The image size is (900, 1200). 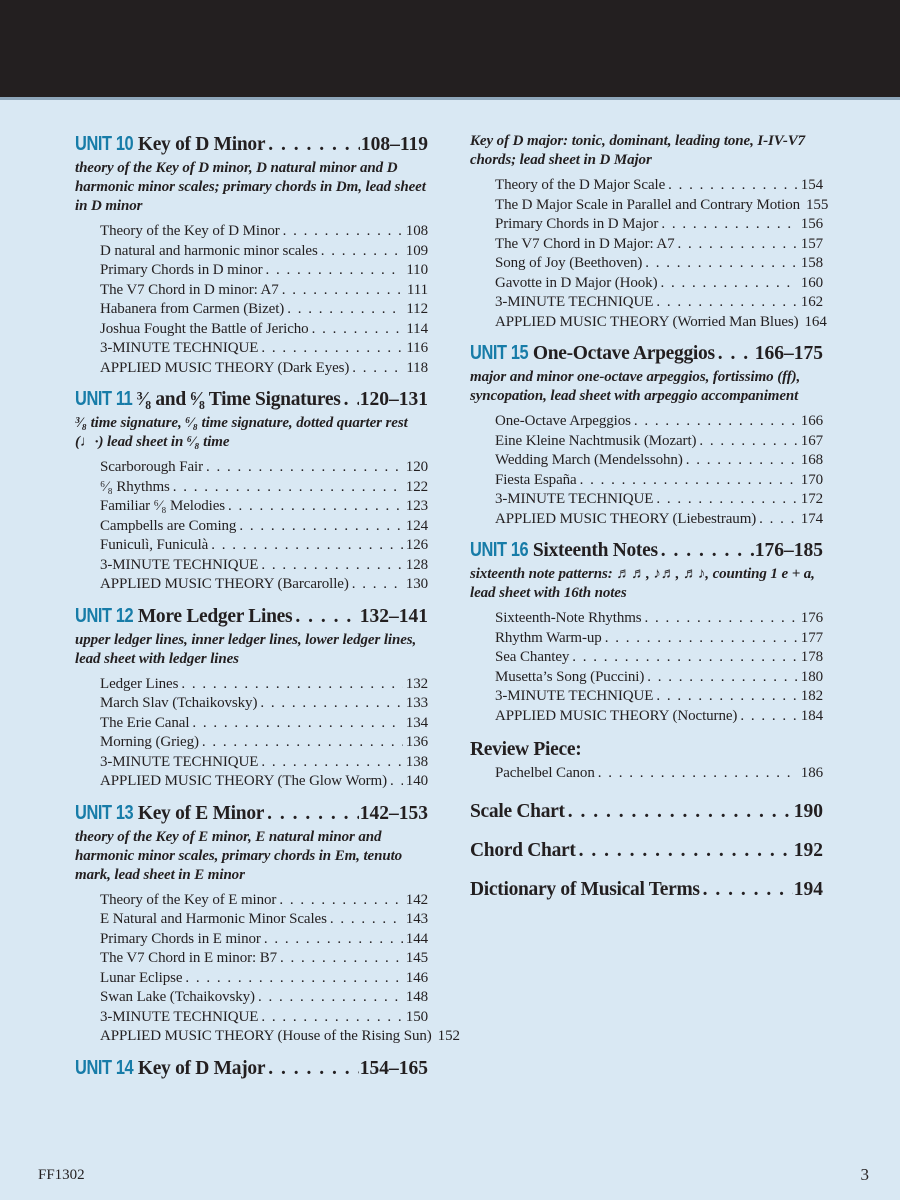 I want to click on toc-item: Pachelbel Canon 186, so click(x=646, y=774).